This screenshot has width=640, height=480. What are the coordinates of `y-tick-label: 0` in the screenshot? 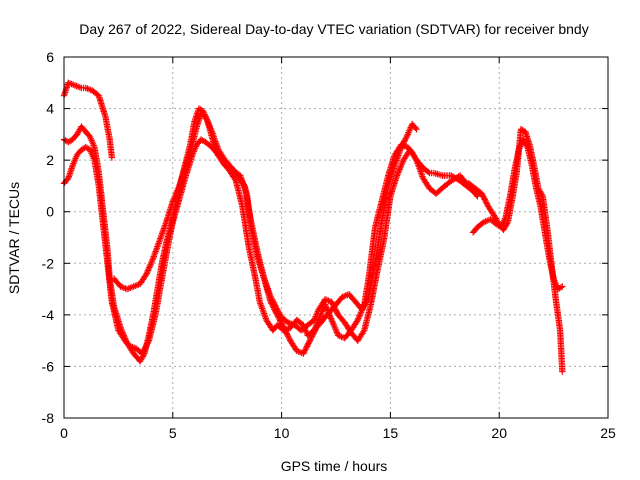 It's located at (50, 212).